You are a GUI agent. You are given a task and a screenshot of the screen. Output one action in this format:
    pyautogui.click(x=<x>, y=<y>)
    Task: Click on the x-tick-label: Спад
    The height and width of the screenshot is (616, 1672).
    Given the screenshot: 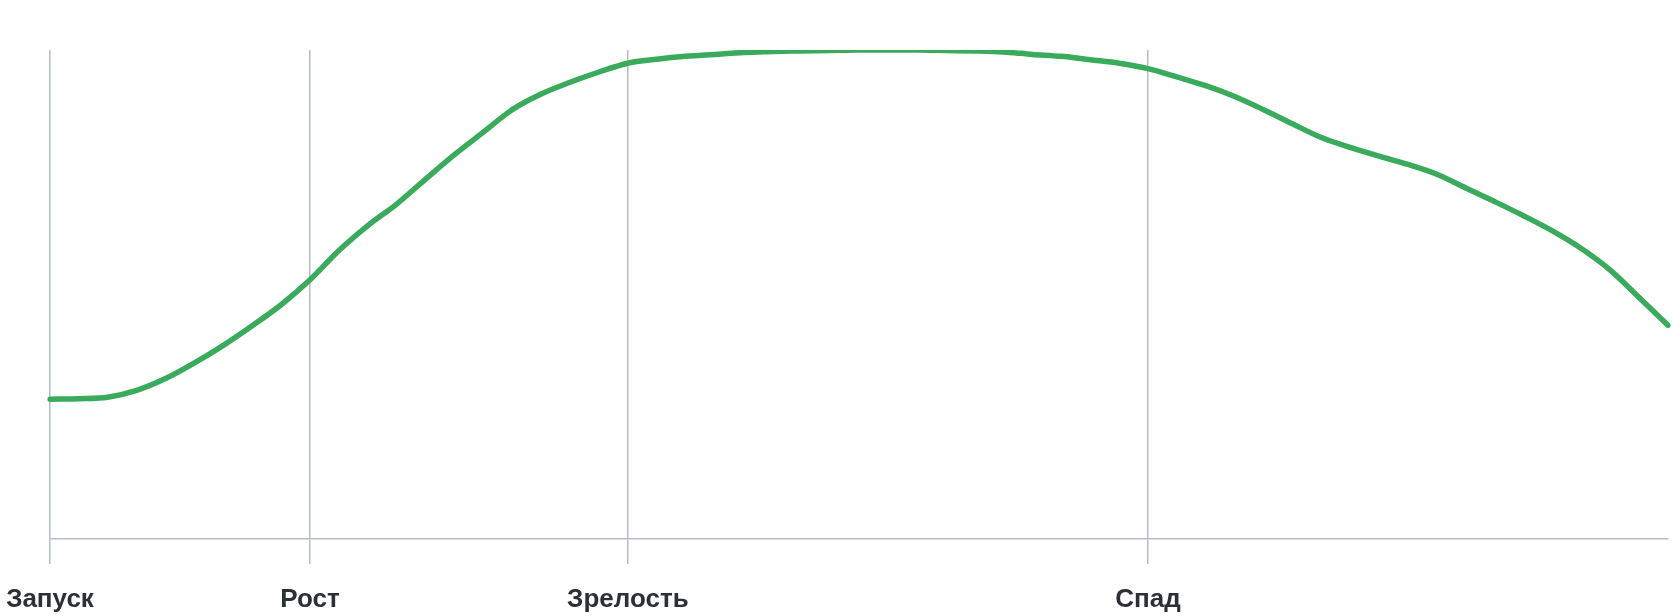 What is the action you would take?
    pyautogui.click(x=1148, y=597)
    